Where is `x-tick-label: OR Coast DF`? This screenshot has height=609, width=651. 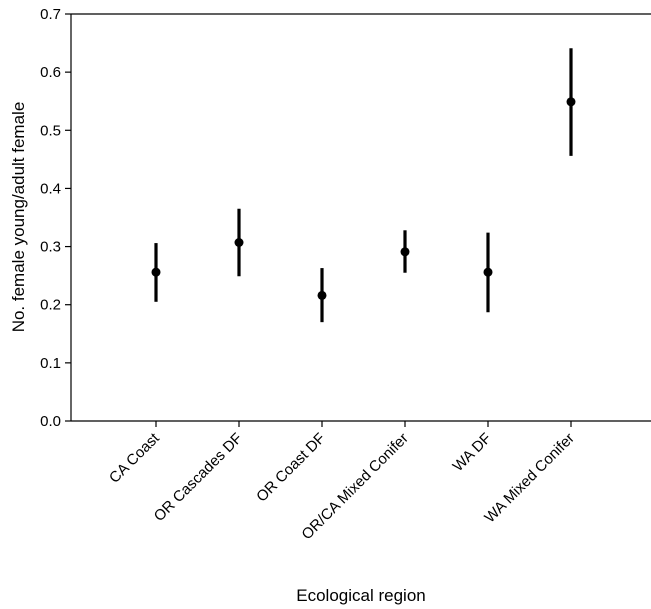 x-tick-label: OR Coast DF is located at coordinates (291, 468).